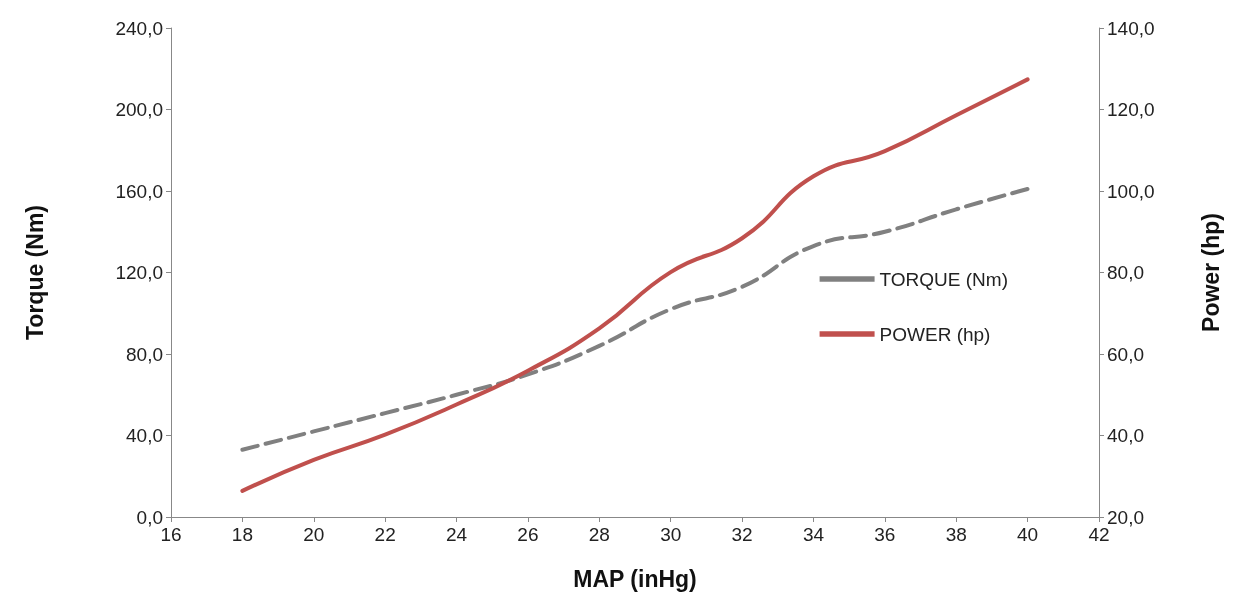 This screenshot has height=613, width=1251. I want to click on x-tick-label: 36, so click(885, 534).